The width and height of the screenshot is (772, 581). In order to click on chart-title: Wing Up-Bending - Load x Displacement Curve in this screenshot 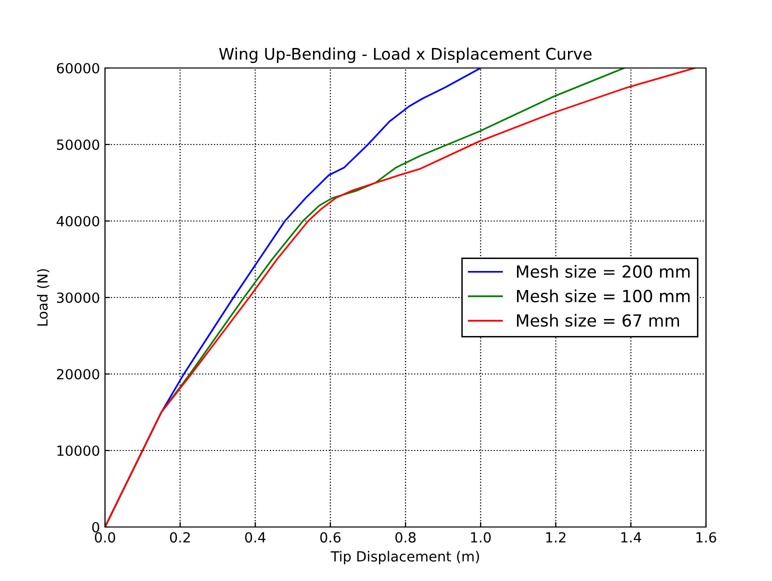, I will do `click(405, 55)`.